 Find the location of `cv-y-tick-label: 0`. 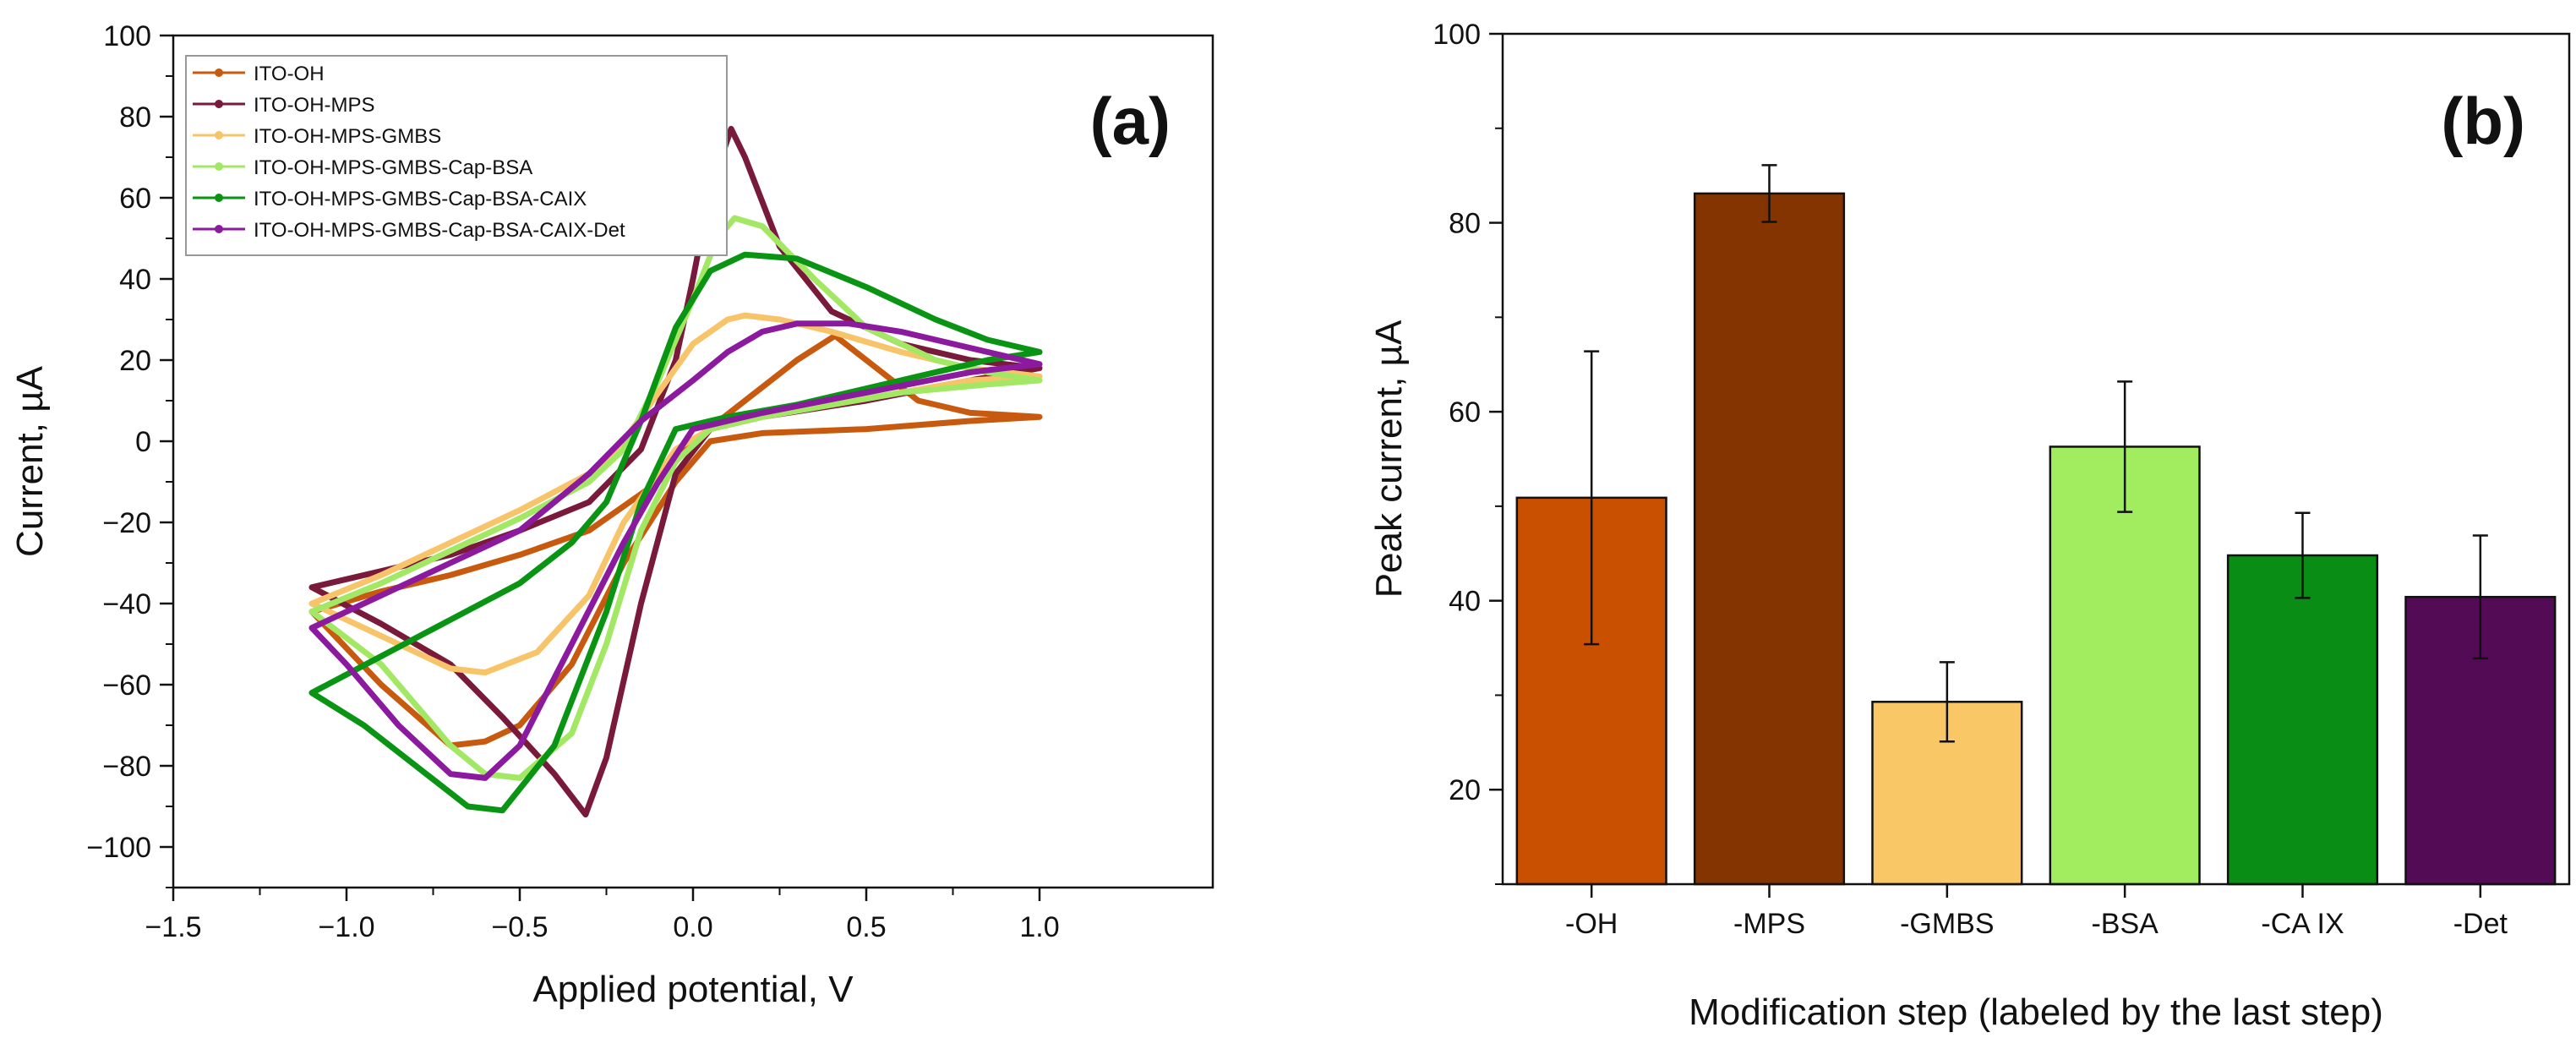

cv-y-tick-label: 0 is located at coordinates (143, 442).